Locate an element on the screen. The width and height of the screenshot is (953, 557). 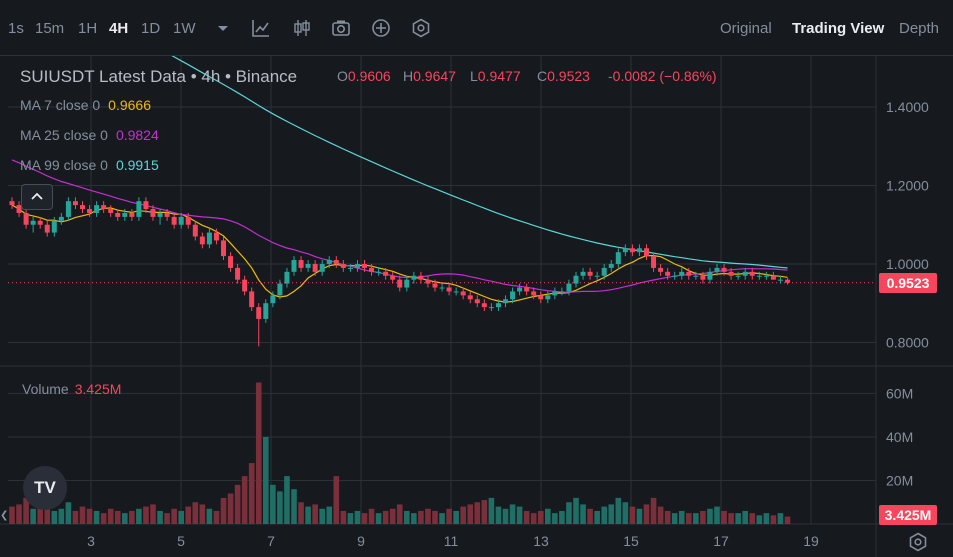
indicator-icon is located at coordinates (421, 28).